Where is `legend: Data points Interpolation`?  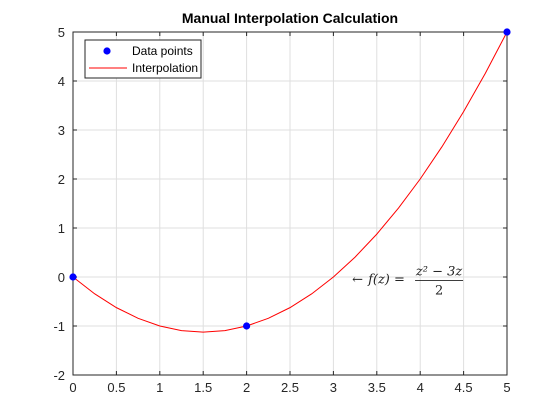 legend: Data points Interpolation is located at coordinates (143, 59).